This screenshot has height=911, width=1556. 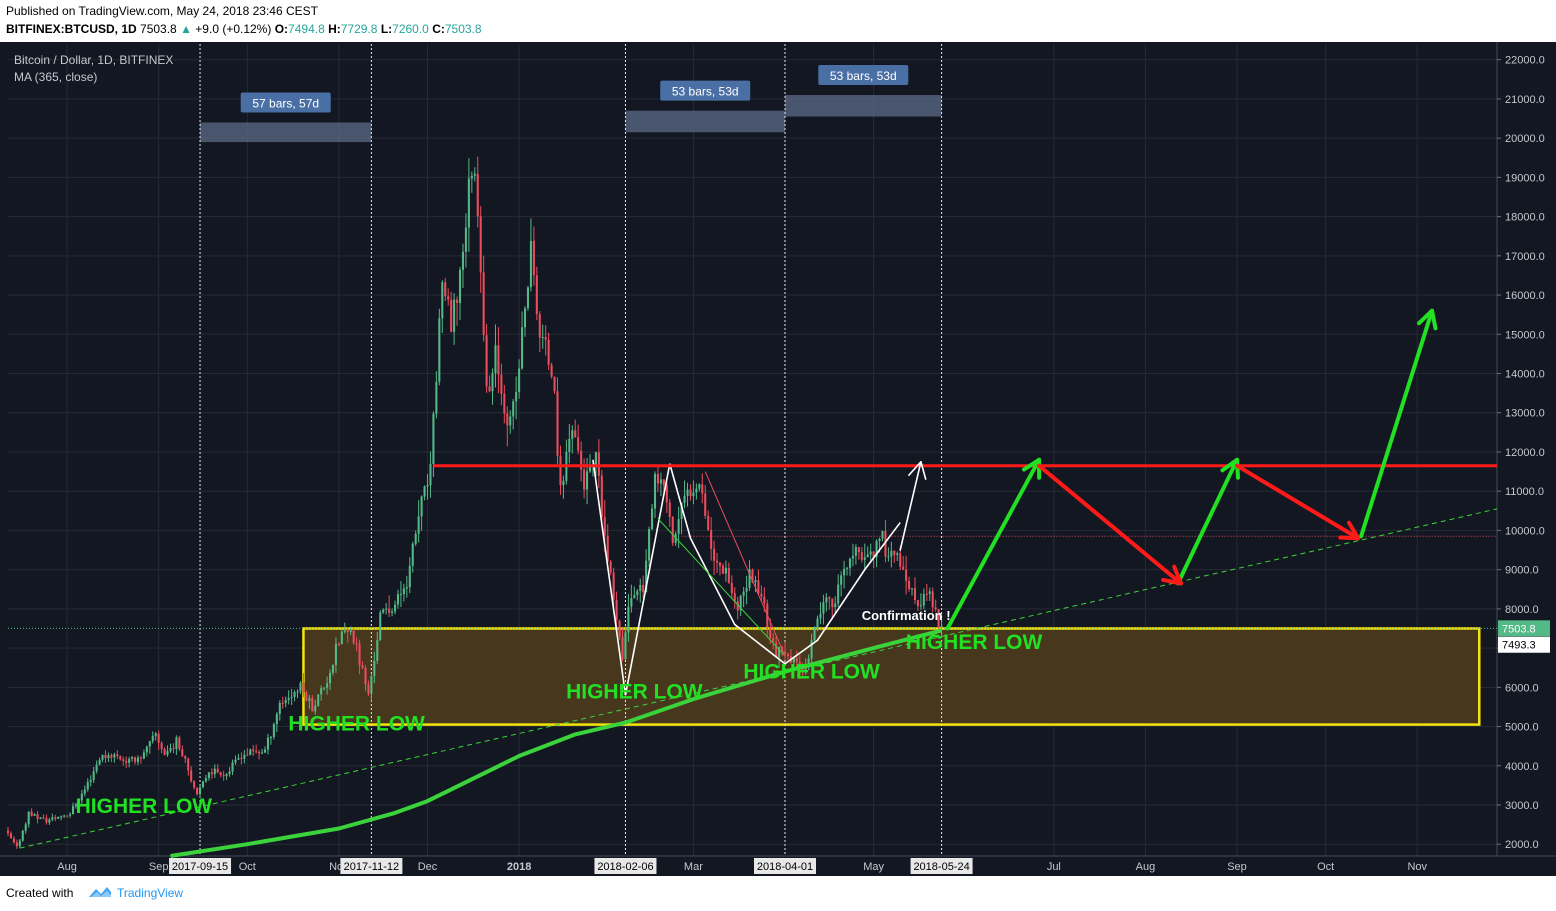 What do you see at coordinates (1522, 806) in the screenshot?
I see `price-tick-label: 3000.0` at bounding box center [1522, 806].